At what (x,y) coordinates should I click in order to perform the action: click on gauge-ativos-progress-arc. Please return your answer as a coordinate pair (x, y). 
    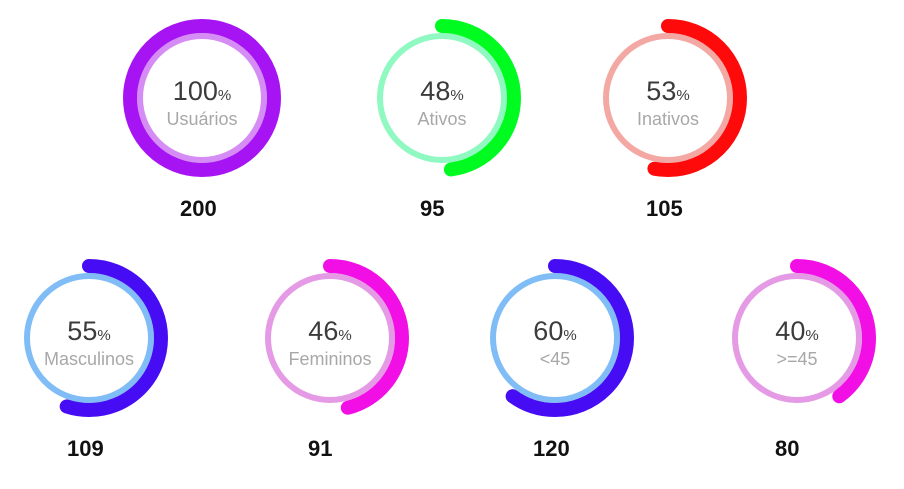
    Looking at the image, I should click on (442, 98).